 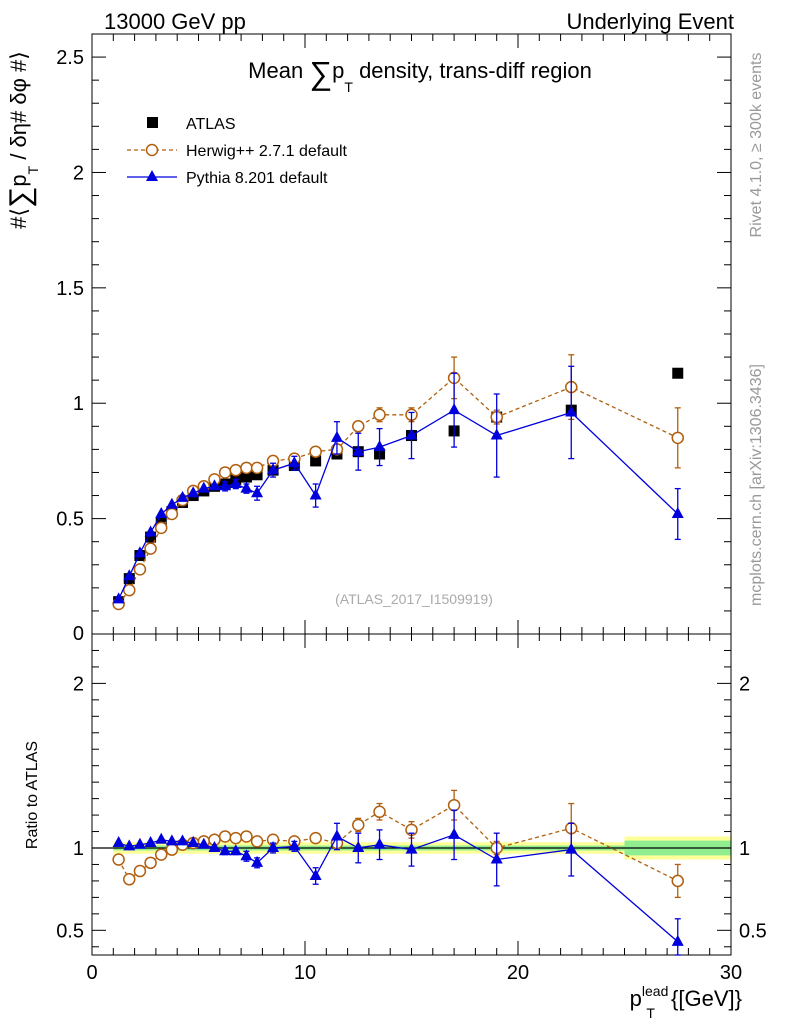 I want to click on ratio-ytick-label-right: 2, so click(x=744, y=684).